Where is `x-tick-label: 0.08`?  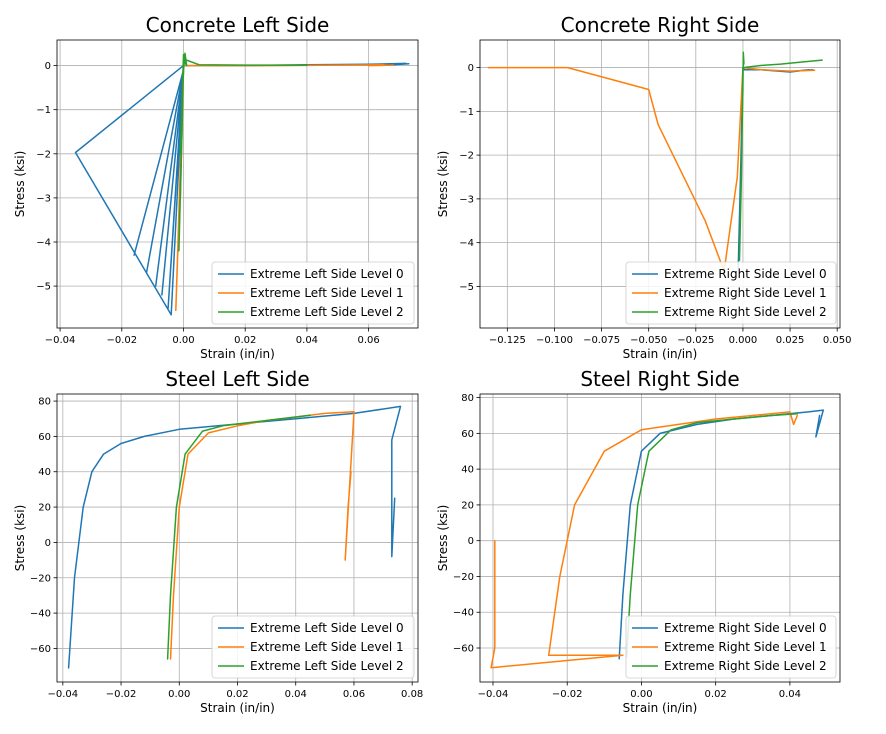 x-tick-label: 0.08 is located at coordinates (412, 694).